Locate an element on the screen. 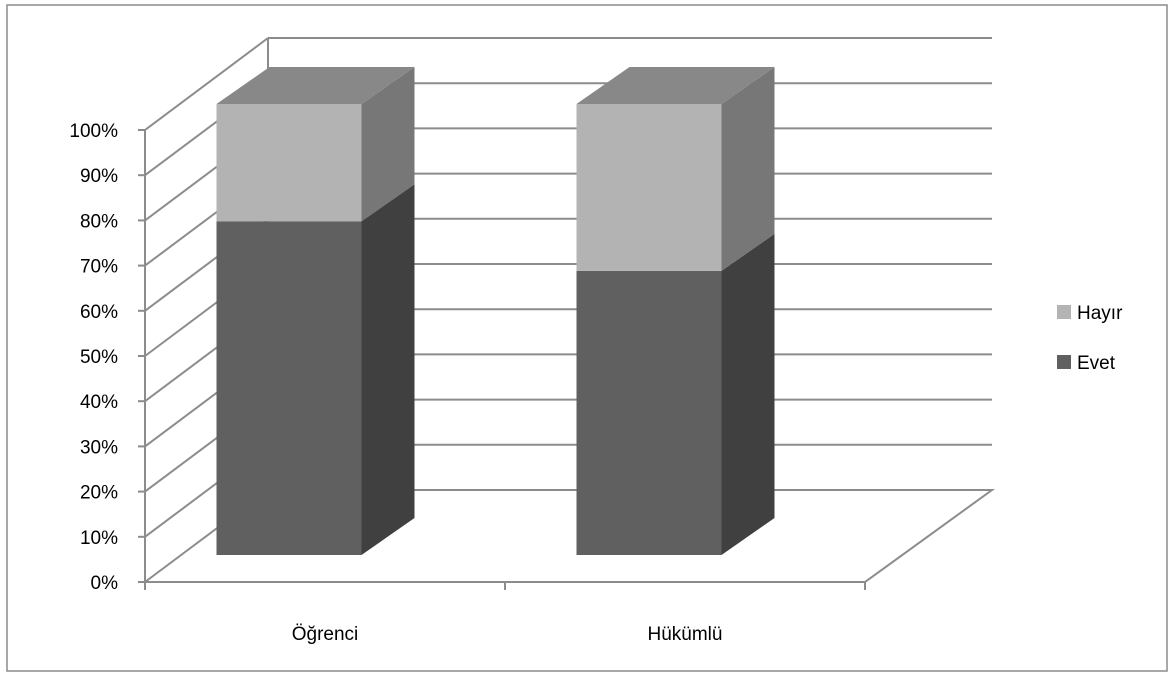  legend-label-hayır: Hayır is located at coordinates (1100, 313).